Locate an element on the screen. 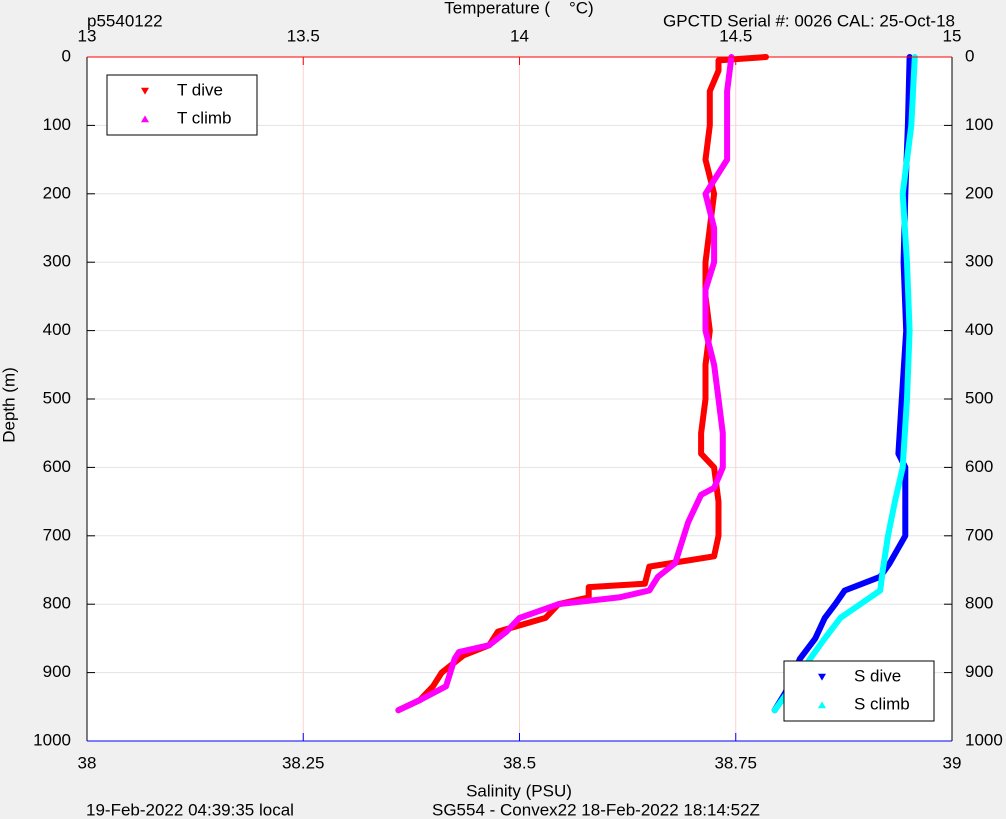 This screenshot has width=1006, height=819. y2-tick-label: 500 is located at coordinates (979, 397).